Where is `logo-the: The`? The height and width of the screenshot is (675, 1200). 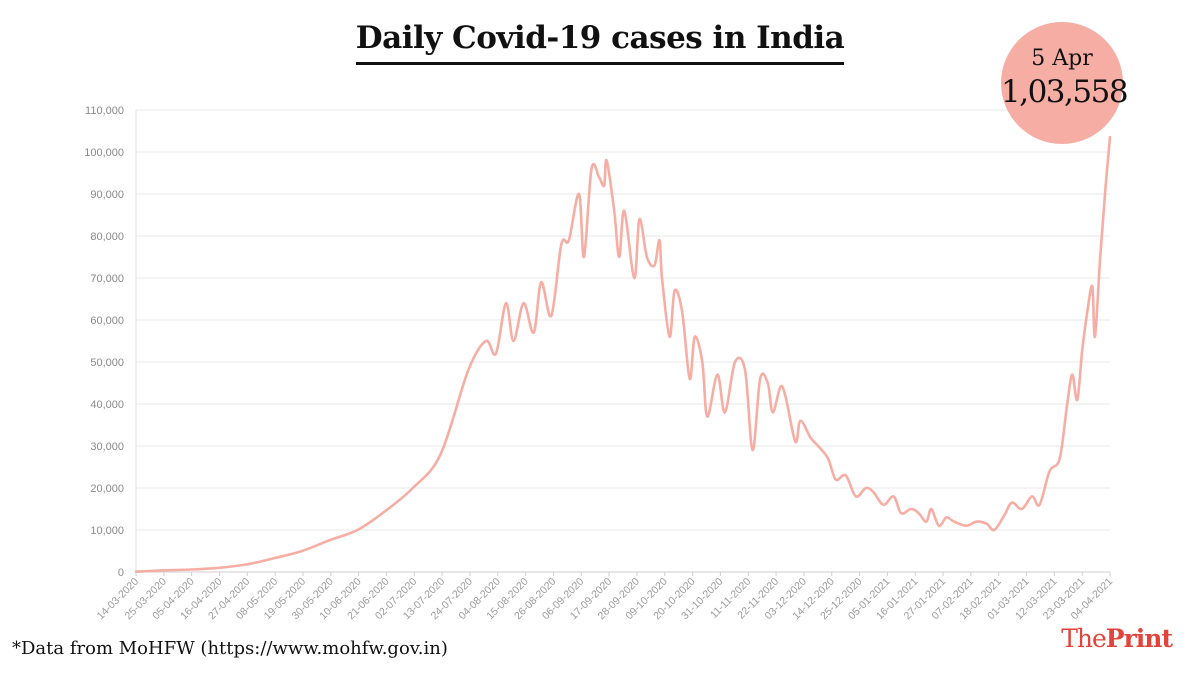 logo-the: The is located at coordinates (1084, 638).